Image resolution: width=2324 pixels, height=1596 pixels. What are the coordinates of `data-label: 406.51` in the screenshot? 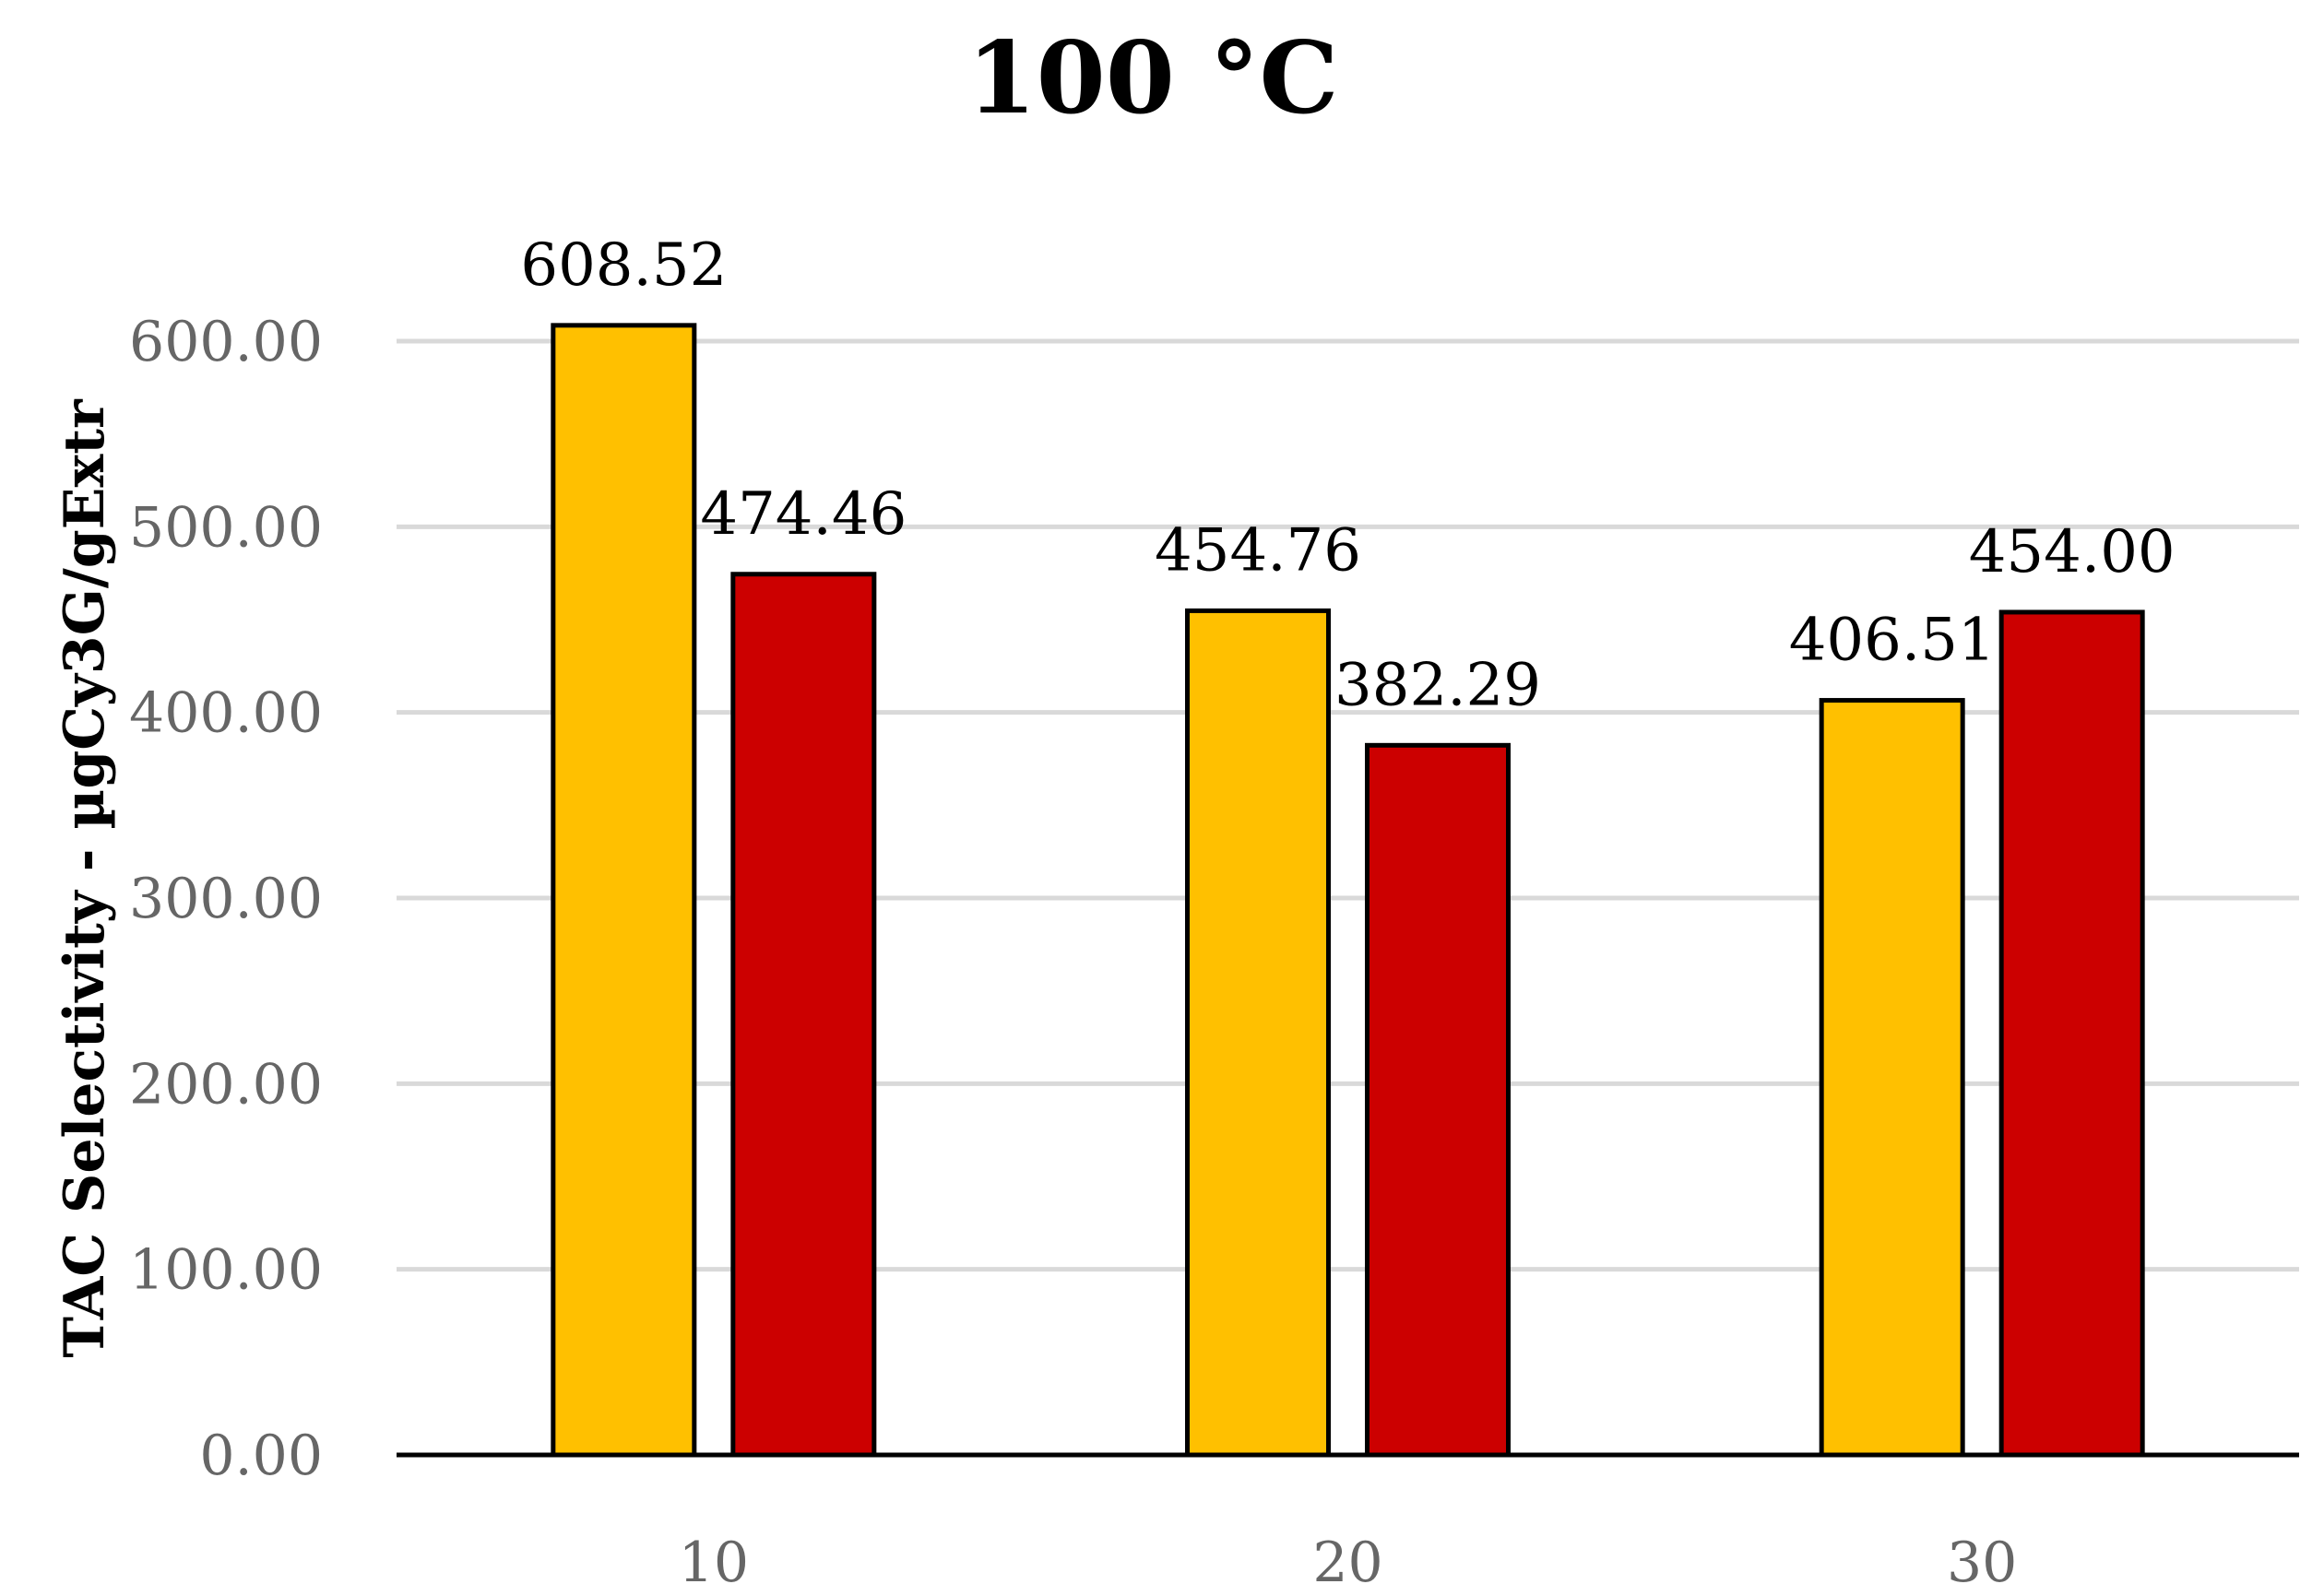 It's located at (1893, 641).